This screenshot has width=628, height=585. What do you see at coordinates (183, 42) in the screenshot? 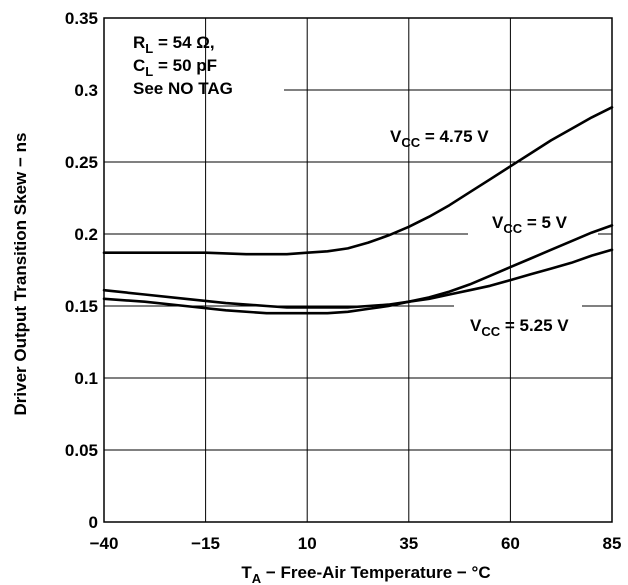
I see `condition-0-rest: = 54 Ω,` at bounding box center [183, 42].